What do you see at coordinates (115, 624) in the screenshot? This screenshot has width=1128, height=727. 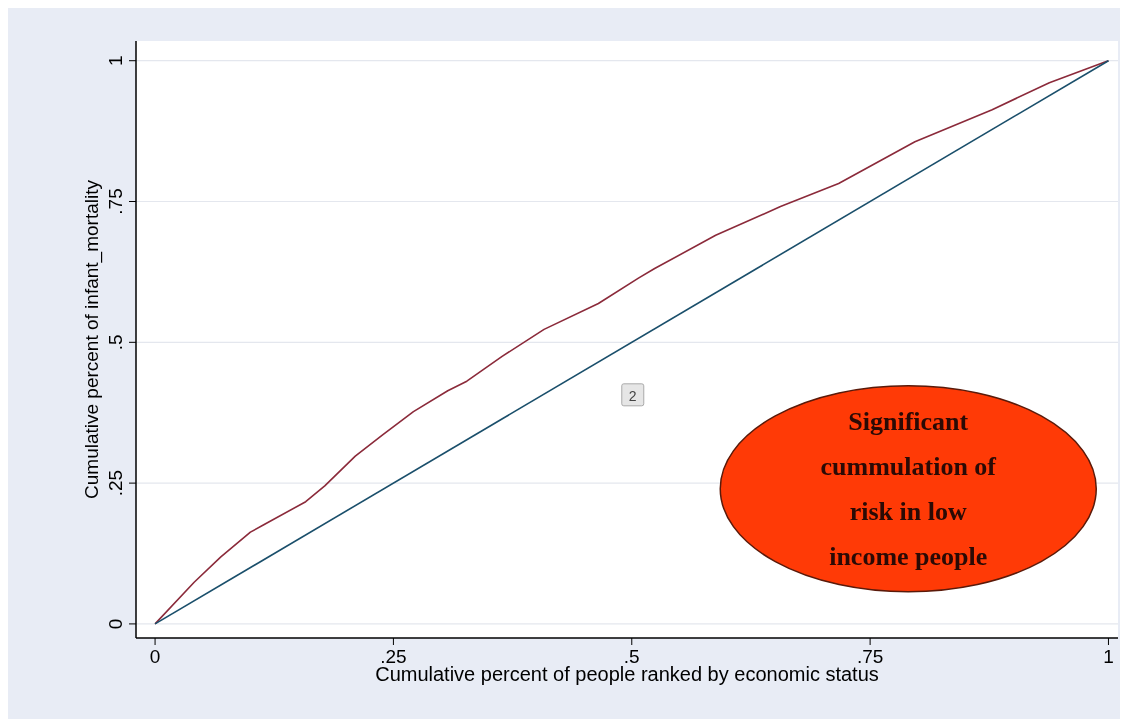 I see `y-tick-label: 0` at bounding box center [115, 624].